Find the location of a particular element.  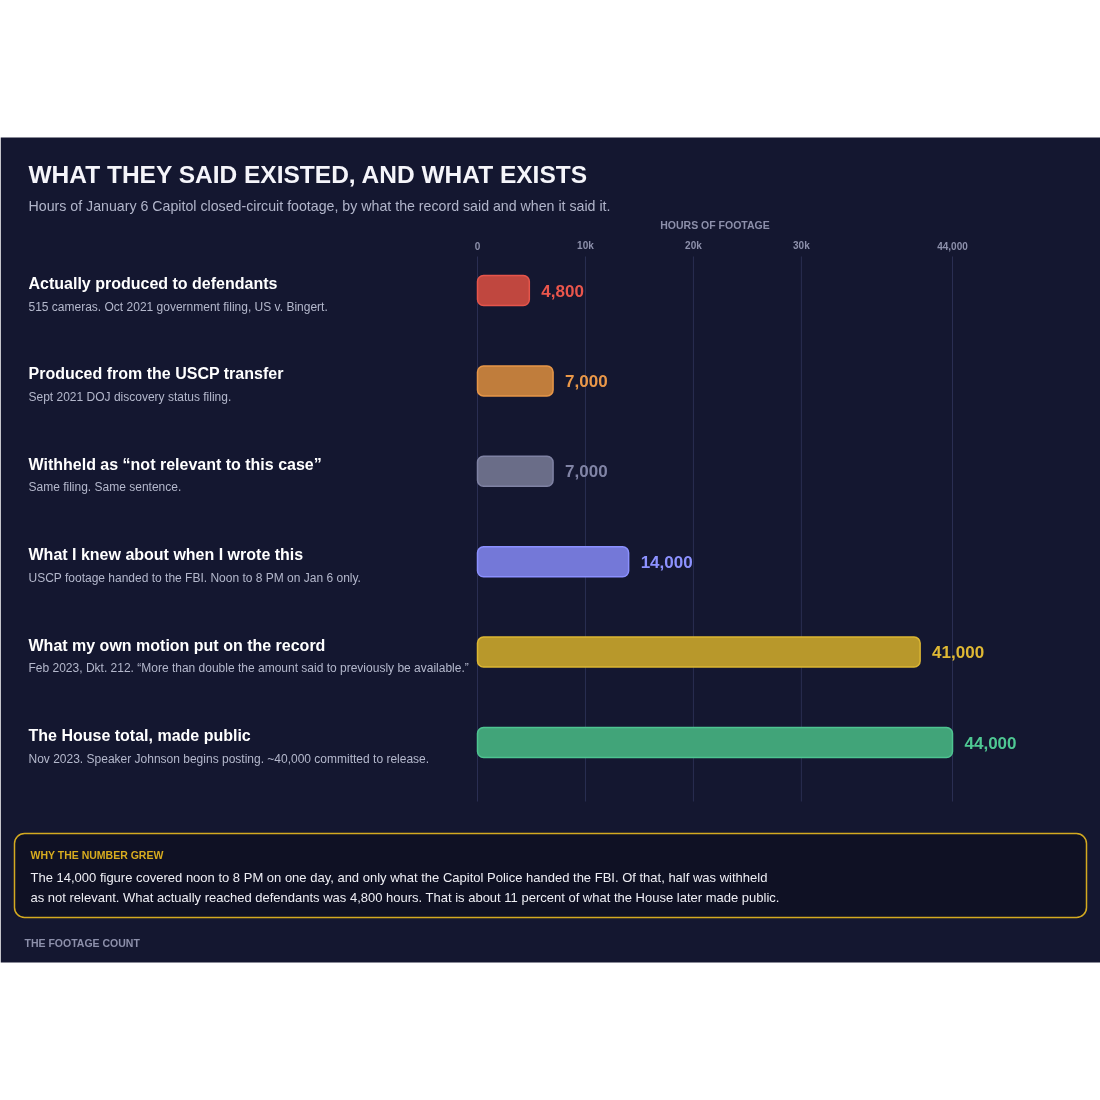

x-axis-title: HOURS OF FOOTAGE is located at coordinates (715, 224).